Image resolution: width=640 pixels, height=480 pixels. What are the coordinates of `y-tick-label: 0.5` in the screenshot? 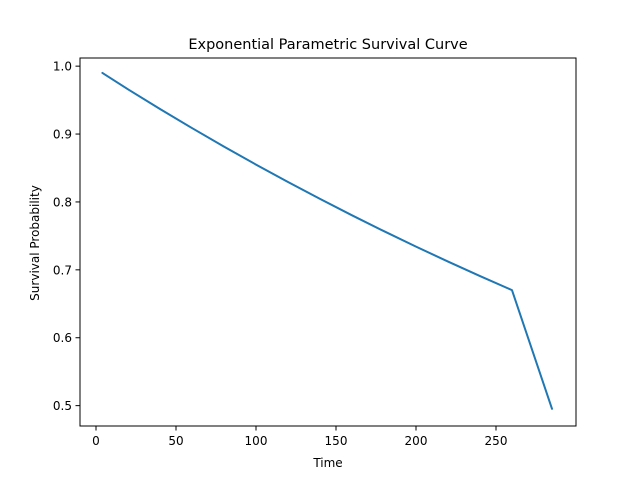 It's located at (62, 406).